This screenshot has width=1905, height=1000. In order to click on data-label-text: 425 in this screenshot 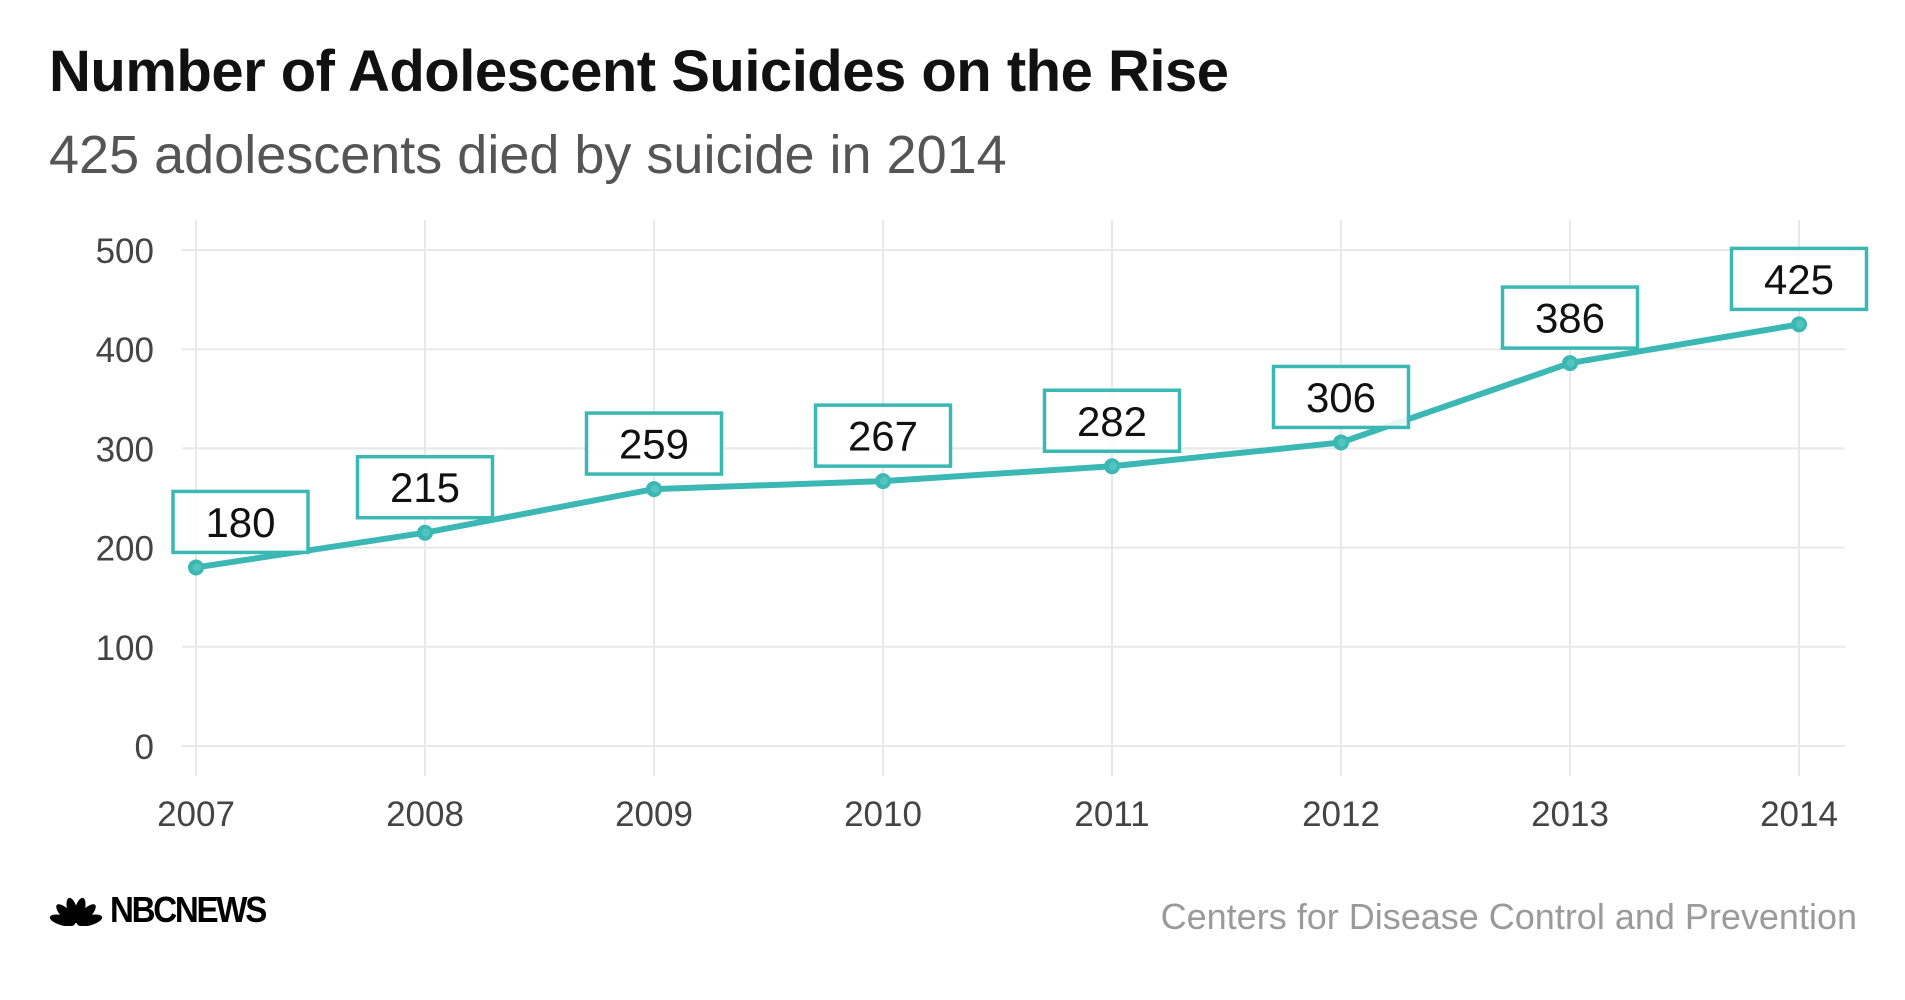, I will do `click(1799, 279)`.